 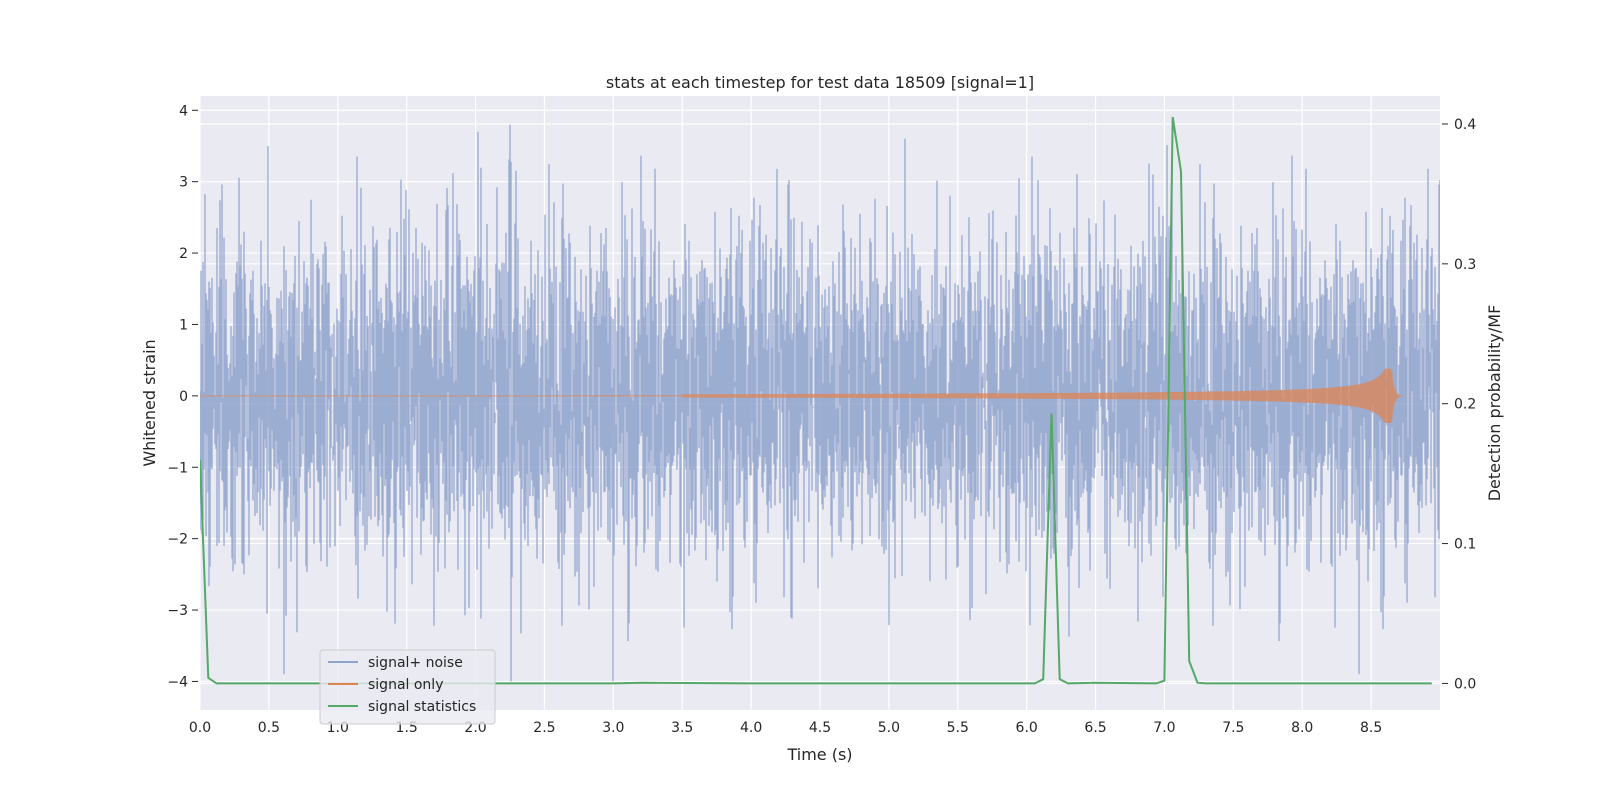 I want to click on x-tick-label: 6.5, so click(x=1095, y=728).